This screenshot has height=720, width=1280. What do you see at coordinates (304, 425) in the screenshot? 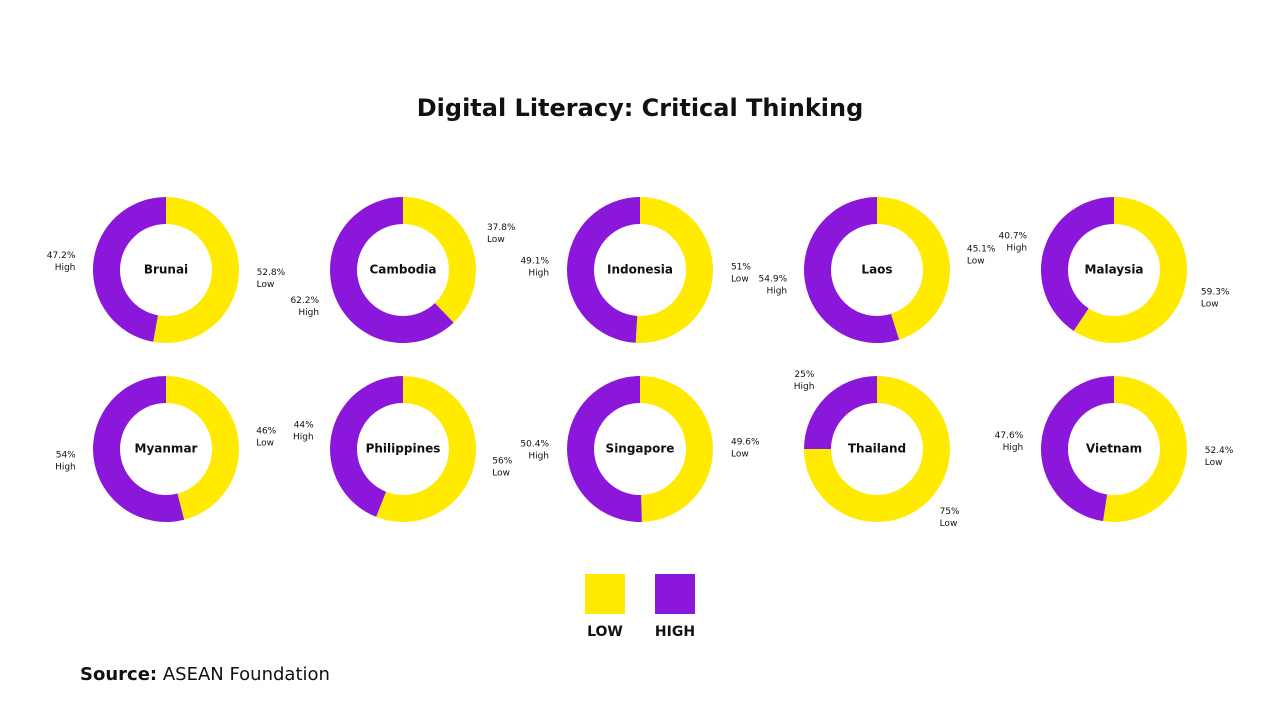
I see `value-label: 44%` at bounding box center [304, 425].